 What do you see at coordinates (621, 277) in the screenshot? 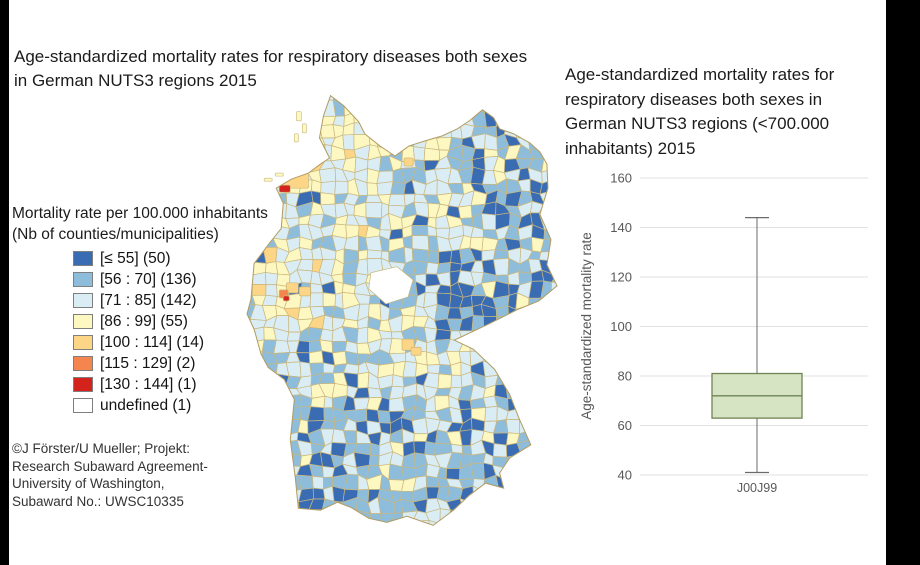
I see `svg-text: 120` at bounding box center [621, 277].